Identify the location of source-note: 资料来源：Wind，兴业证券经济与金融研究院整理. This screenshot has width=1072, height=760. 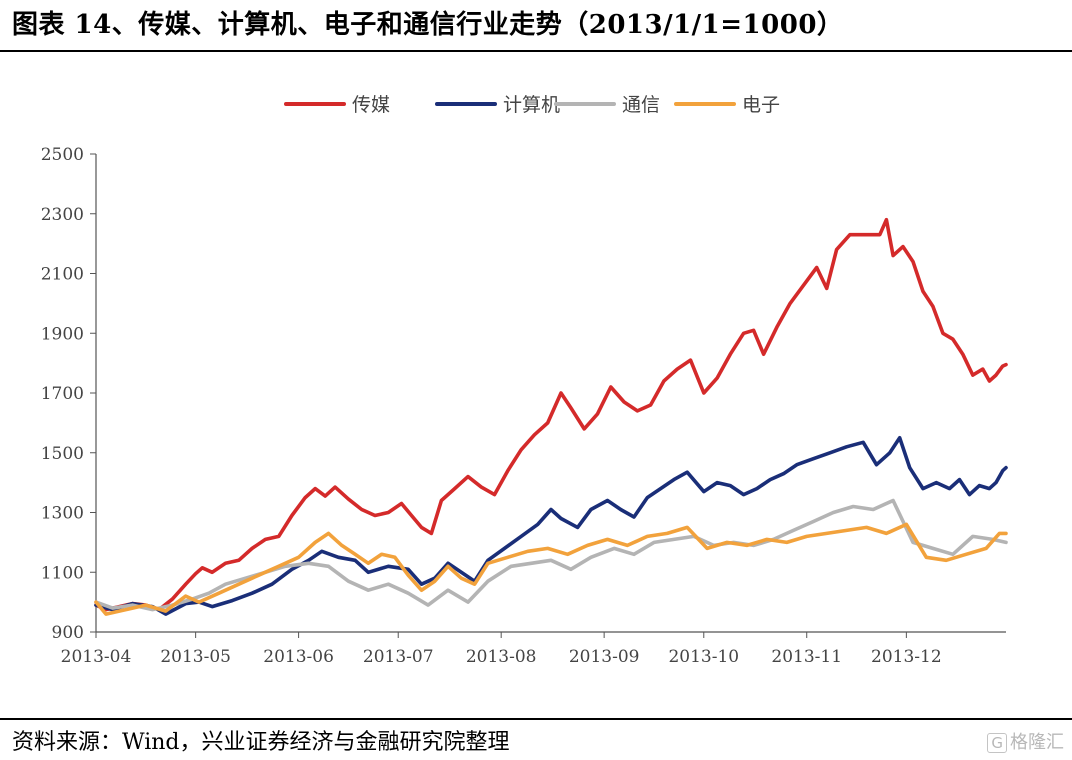
(261, 742).